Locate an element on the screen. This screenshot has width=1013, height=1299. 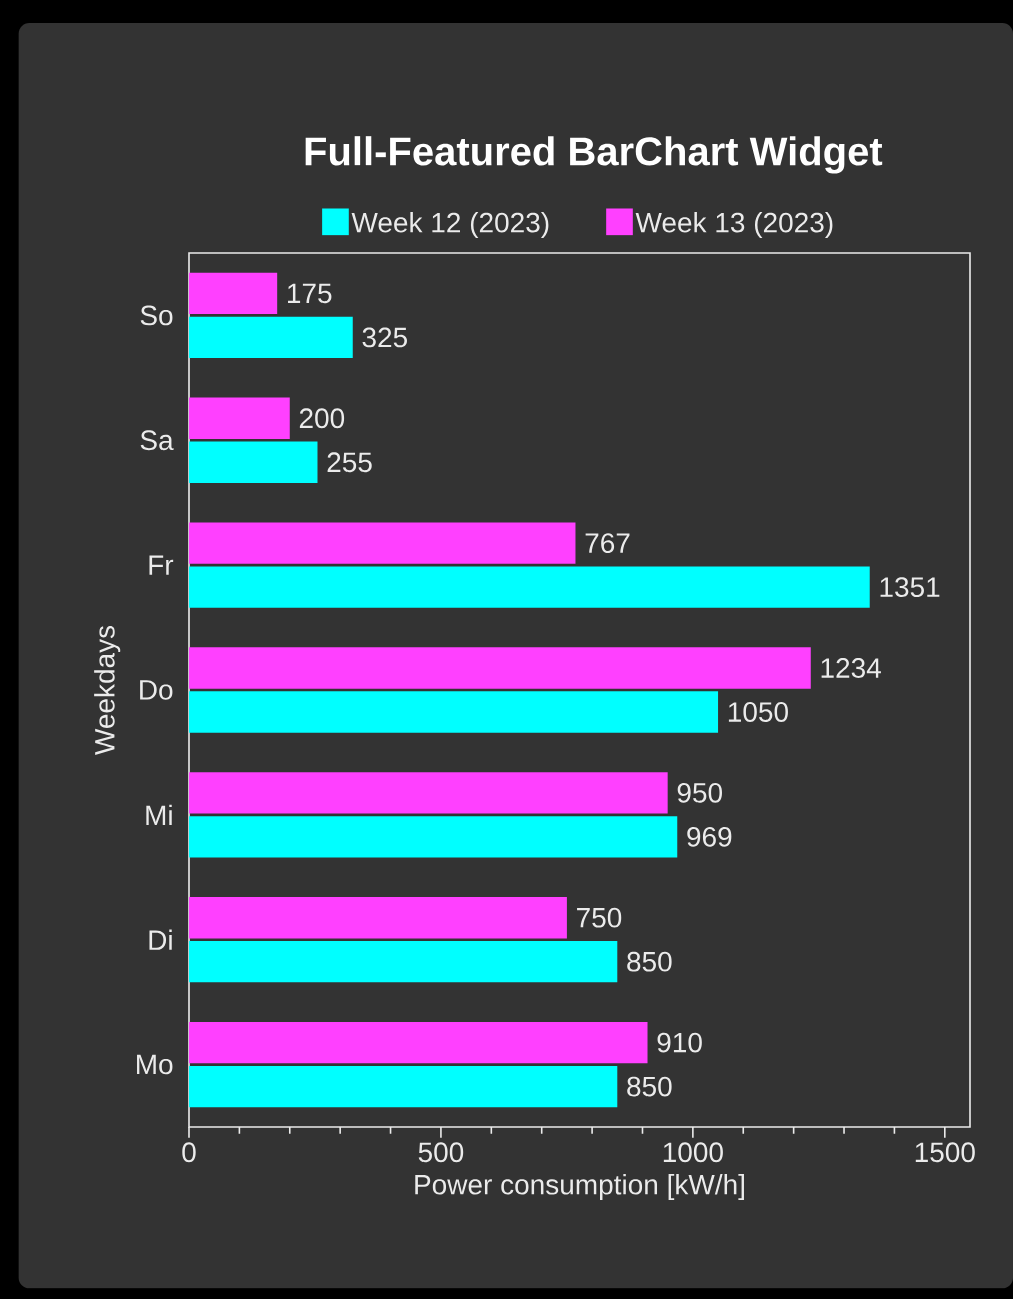
y-tick-label: Do is located at coordinates (156, 690).